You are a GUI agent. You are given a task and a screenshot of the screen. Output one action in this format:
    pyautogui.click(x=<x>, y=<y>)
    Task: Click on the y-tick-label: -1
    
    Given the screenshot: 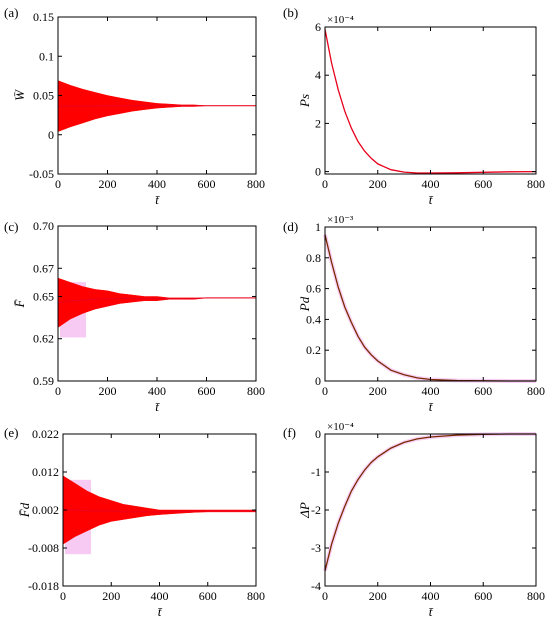 What is the action you would take?
    pyautogui.click(x=316, y=472)
    